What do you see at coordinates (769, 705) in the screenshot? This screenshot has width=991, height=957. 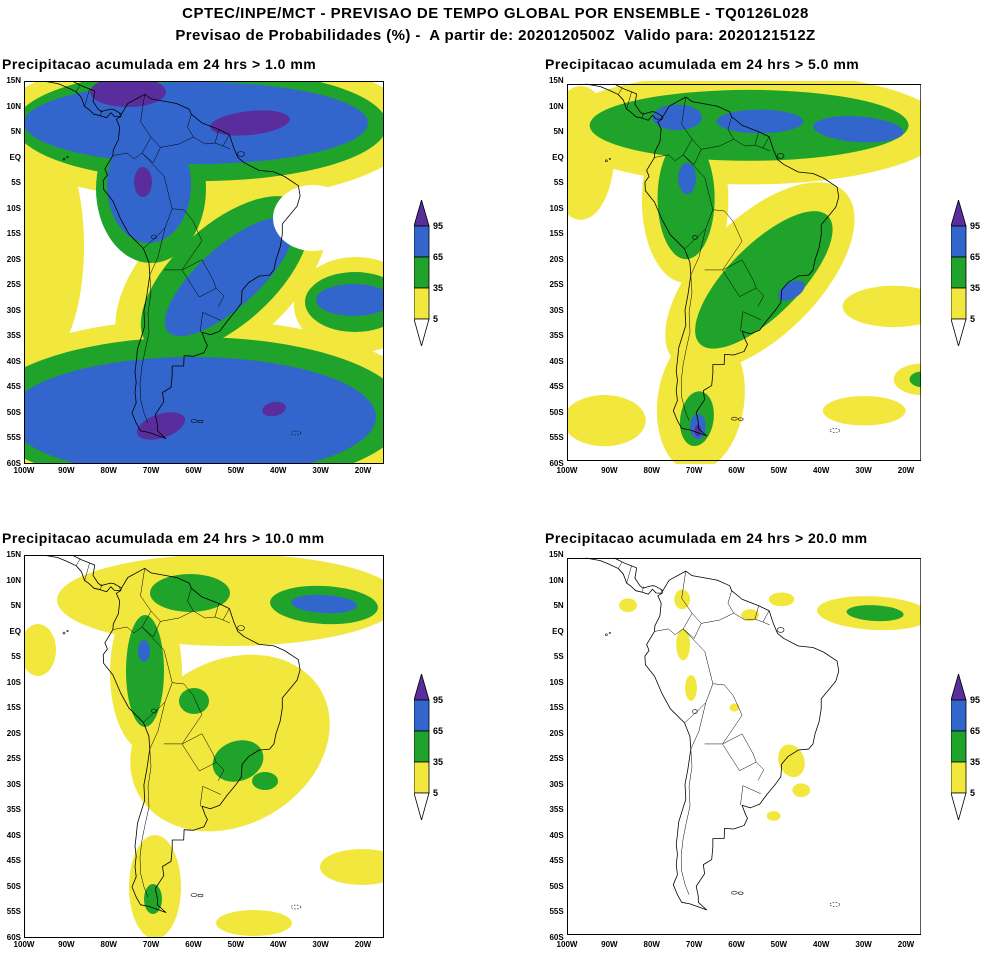 I see `prob-shading-gt5-percent` at bounding box center [769, 705].